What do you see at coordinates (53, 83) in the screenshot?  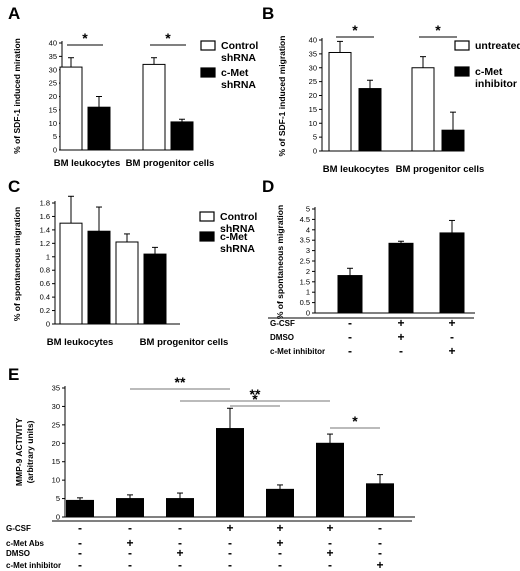 I see `panel-a-y-tick-label: 25` at bounding box center [53, 83].